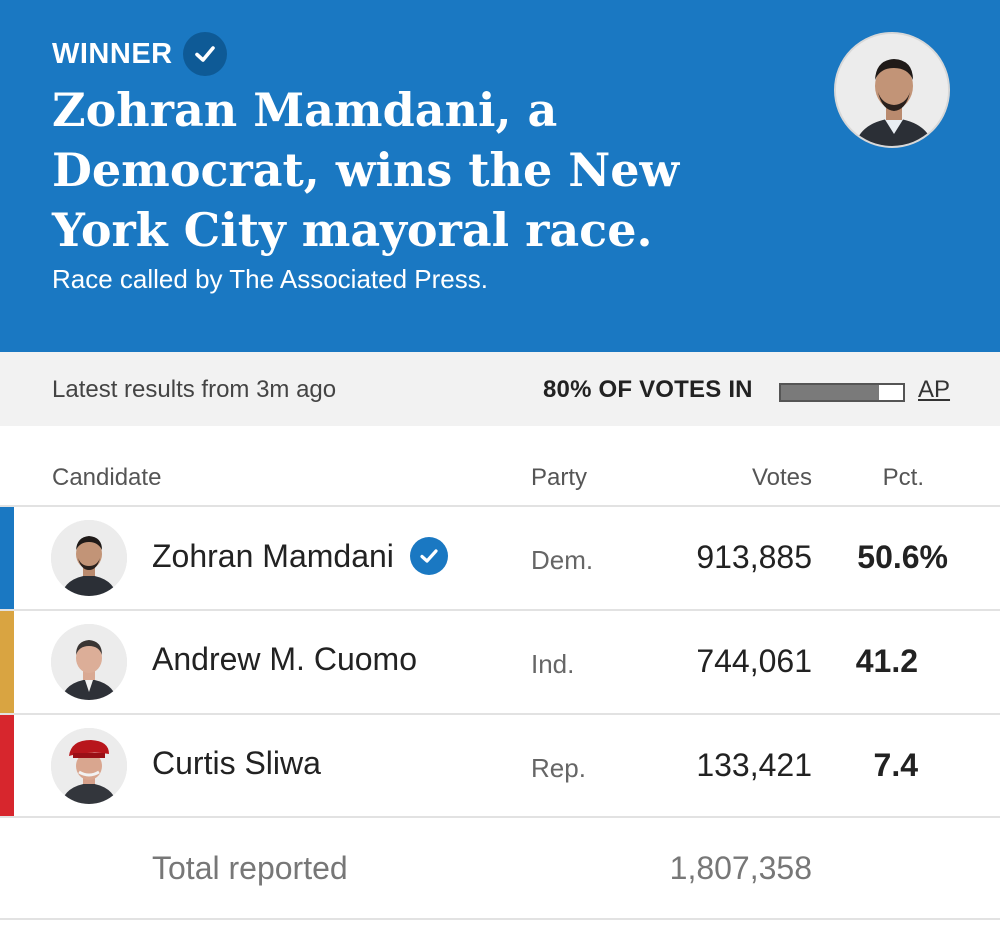 This screenshot has width=1000, height=930. Describe the element at coordinates (500, 557) in the screenshot. I see `table-row: Zohran Mamdani Dem. 913,885 50.6%` at that location.